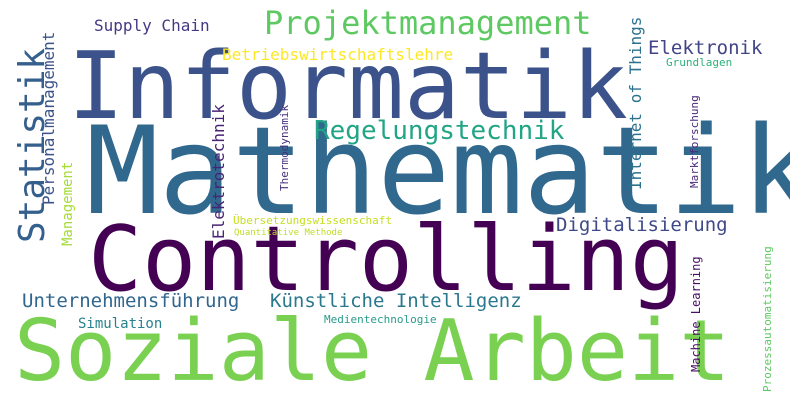 The height and width of the screenshot is (405, 790). Describe the element at coordinates (439, 131) in the screenshot. I see `word-regelungstechnik: Regelungstechnik` at that location.